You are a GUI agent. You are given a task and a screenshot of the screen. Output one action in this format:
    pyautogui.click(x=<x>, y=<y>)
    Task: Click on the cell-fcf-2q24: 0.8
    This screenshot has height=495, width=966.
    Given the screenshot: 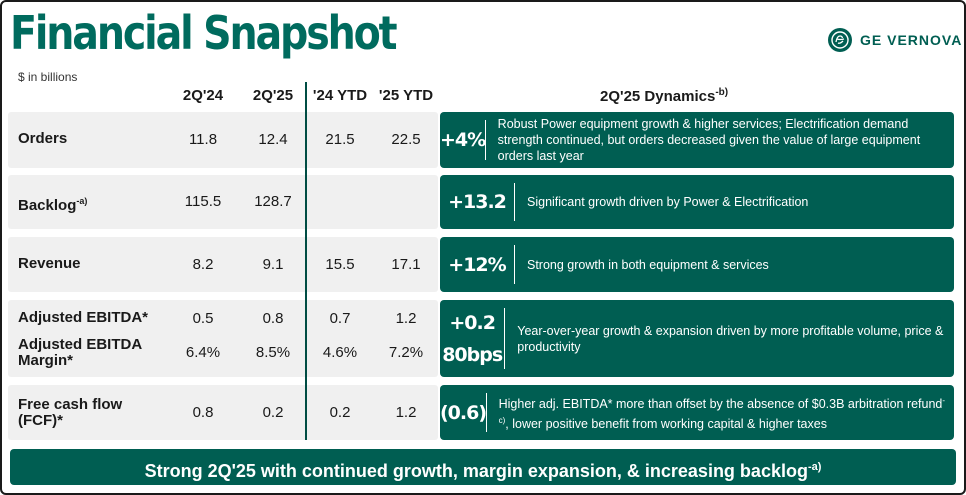 What is the action you would take?
    pyautogui.click(x=203, y=412)
    